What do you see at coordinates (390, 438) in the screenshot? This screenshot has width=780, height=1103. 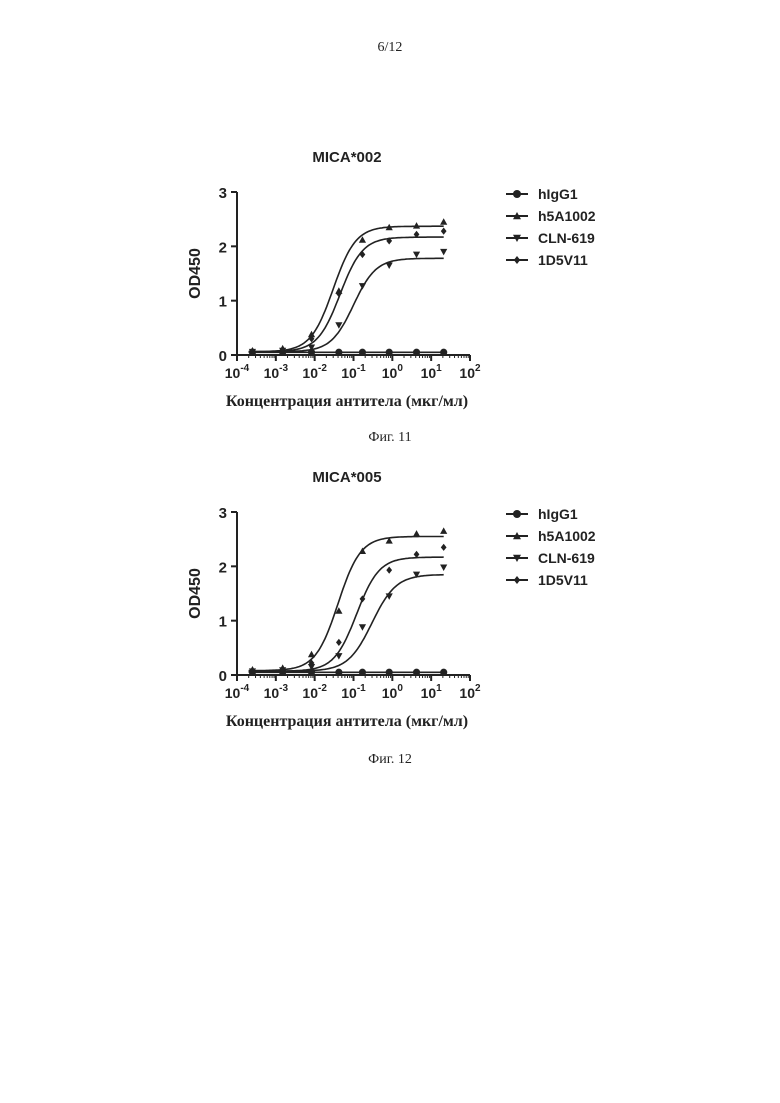 I see `figure-caption-11: Фиг. 11` at bounding box center [390, 438].